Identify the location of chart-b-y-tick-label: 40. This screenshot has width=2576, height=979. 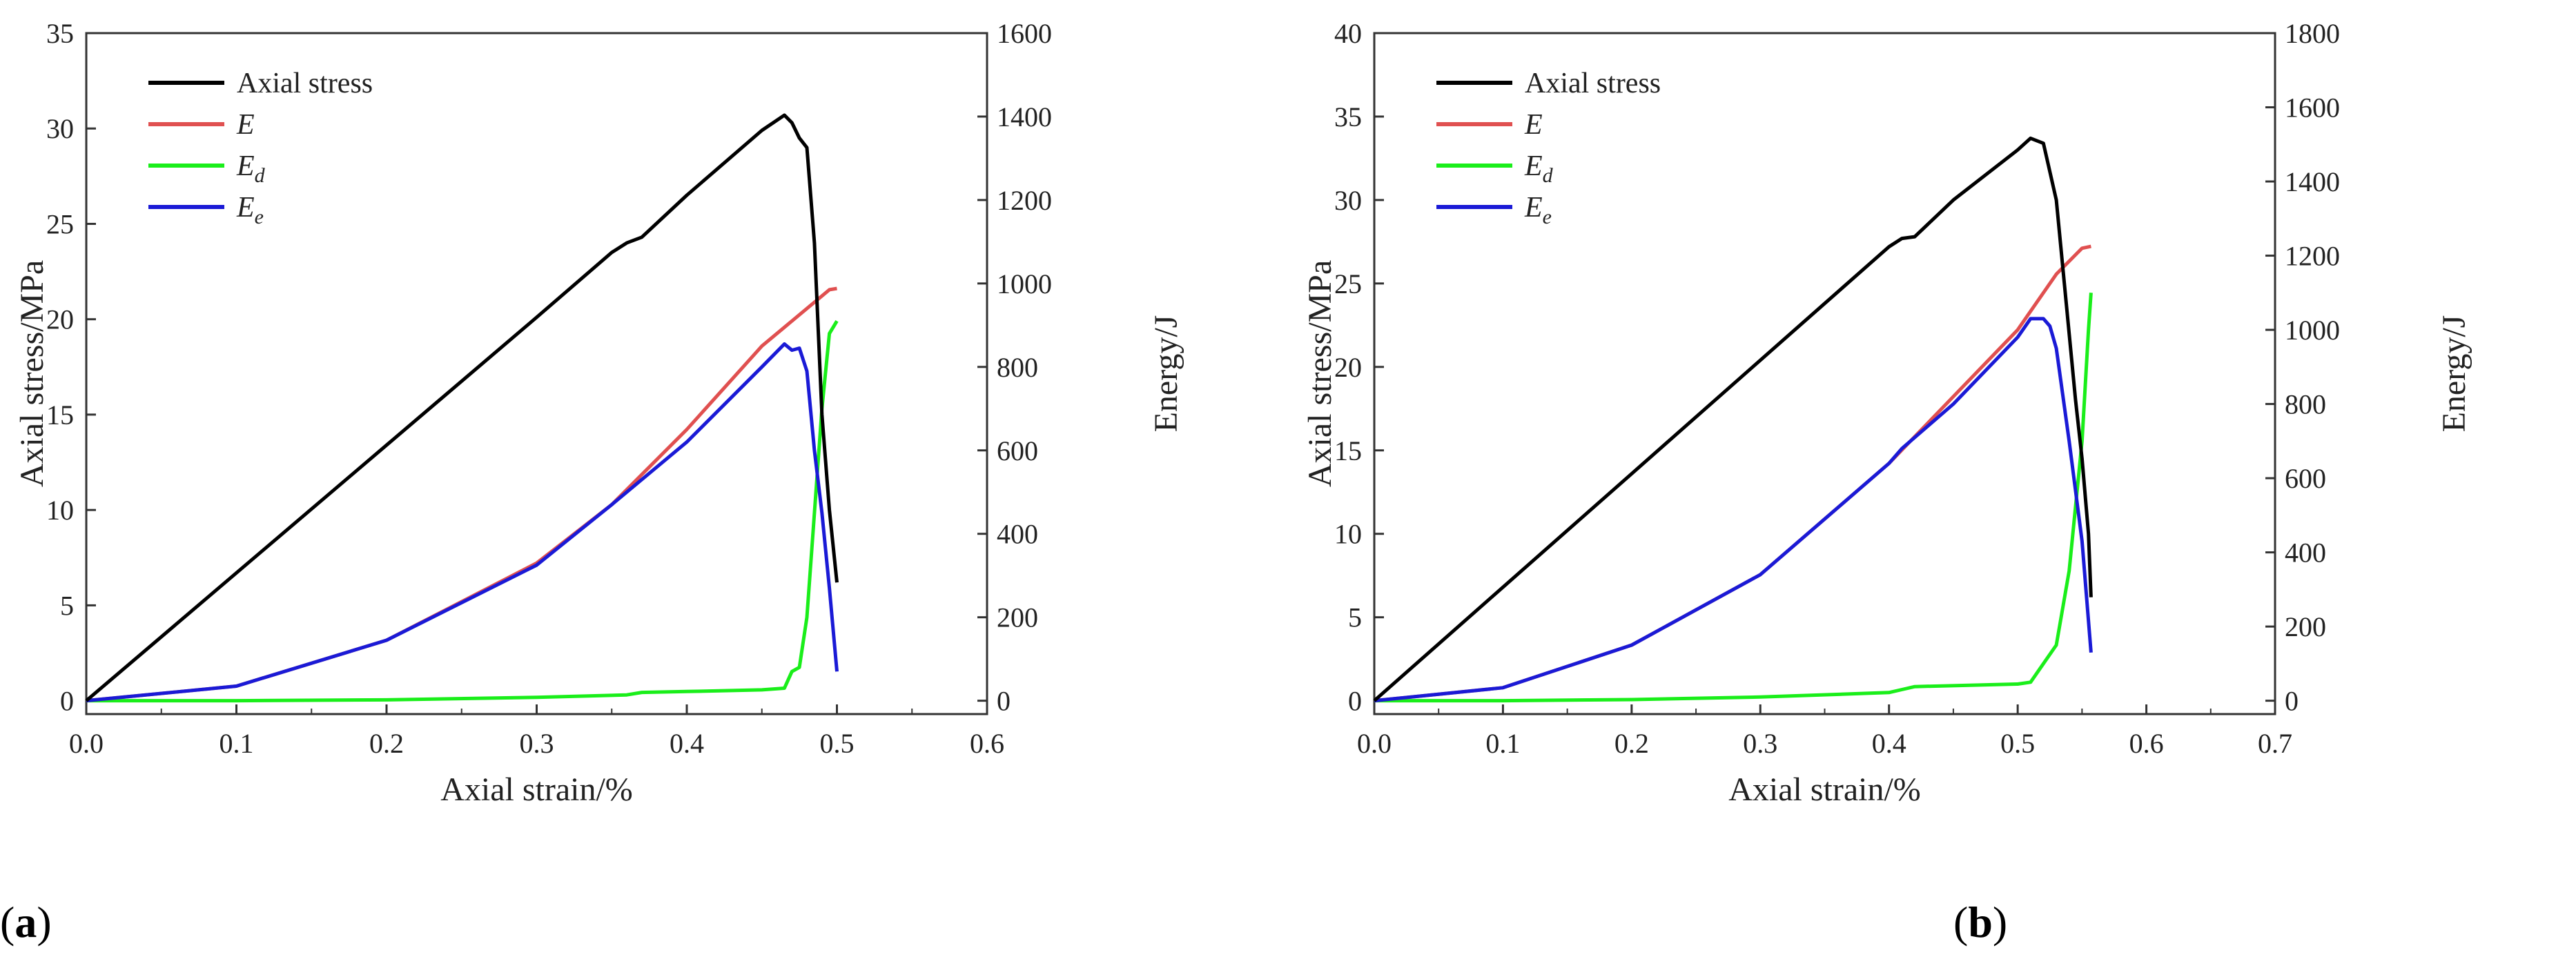
(1348, 33).